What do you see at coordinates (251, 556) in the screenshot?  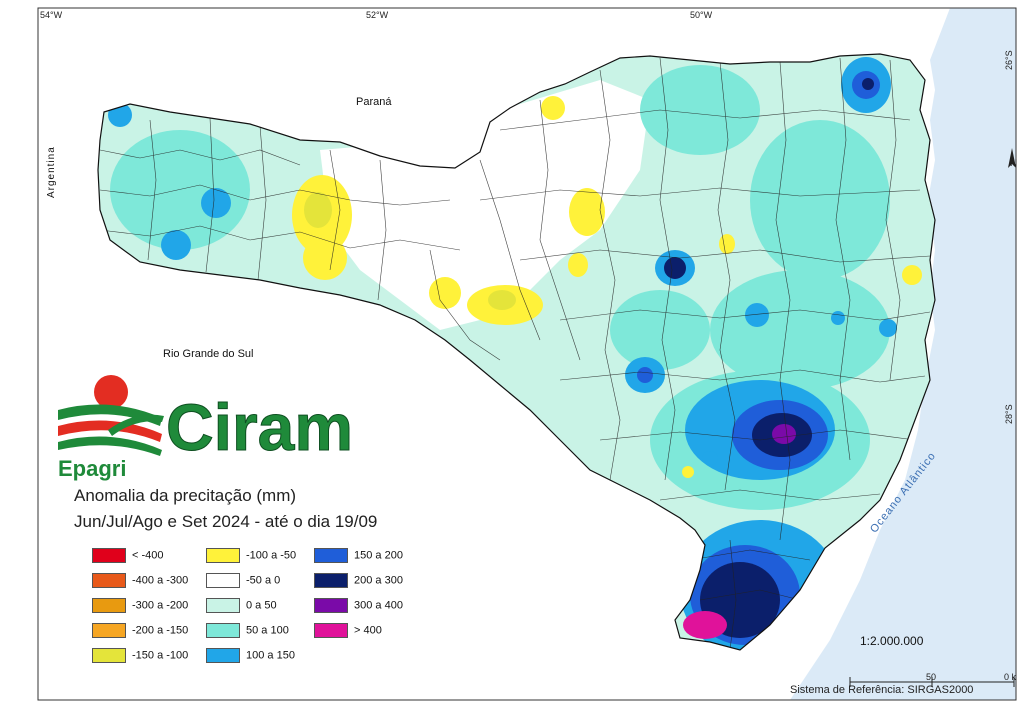 I see `legend-item: -100 a -50` at bounding box center [251, 556].